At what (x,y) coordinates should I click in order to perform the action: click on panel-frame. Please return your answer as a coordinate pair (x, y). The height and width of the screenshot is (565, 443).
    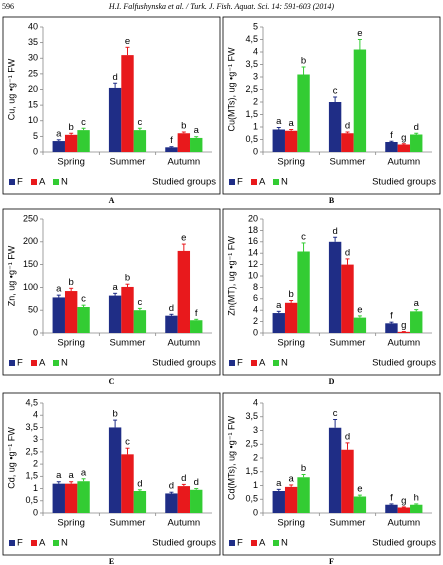
    Looking at the image, I should click on (331, 474).